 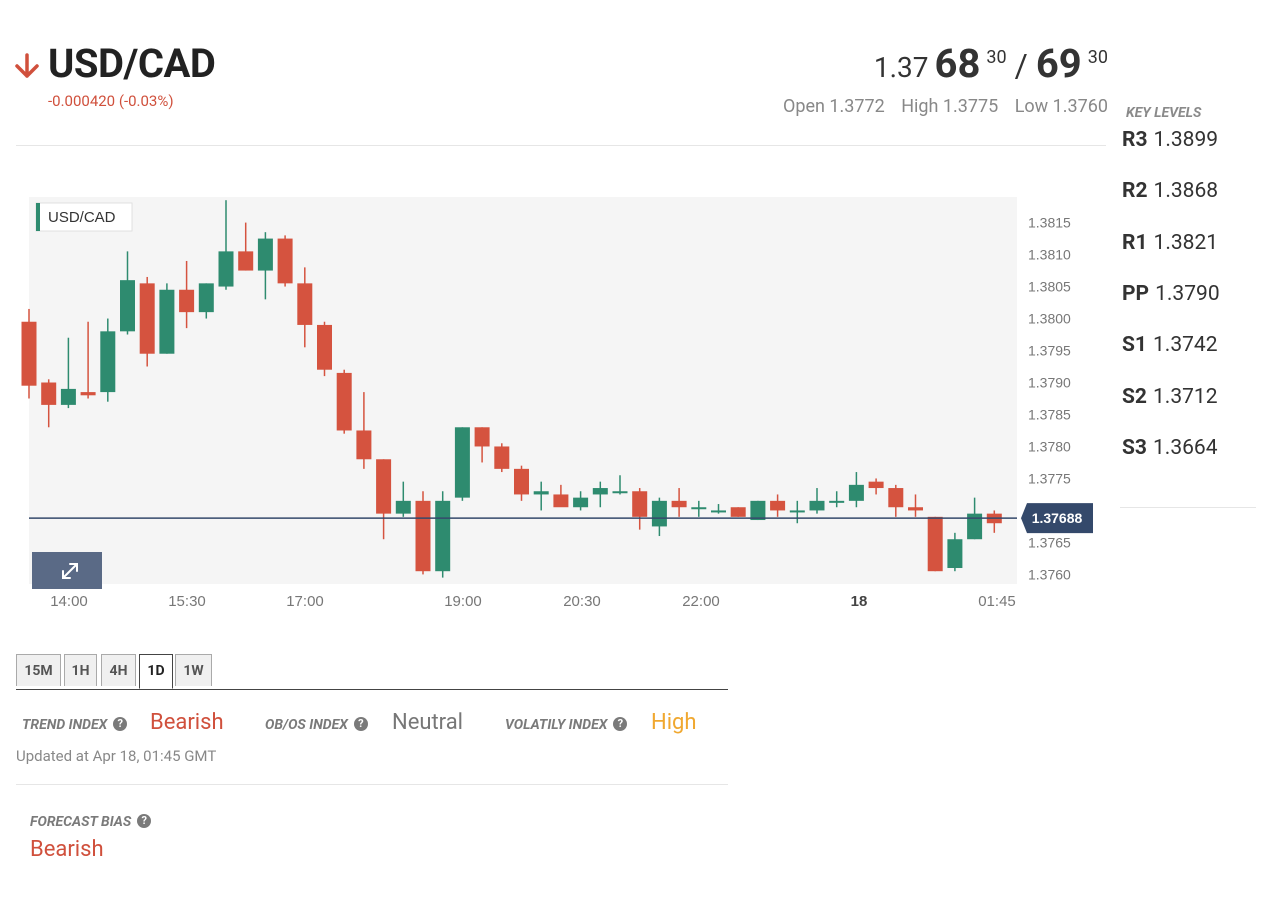 I want to click on expand-button, so click(x=67, y=570).